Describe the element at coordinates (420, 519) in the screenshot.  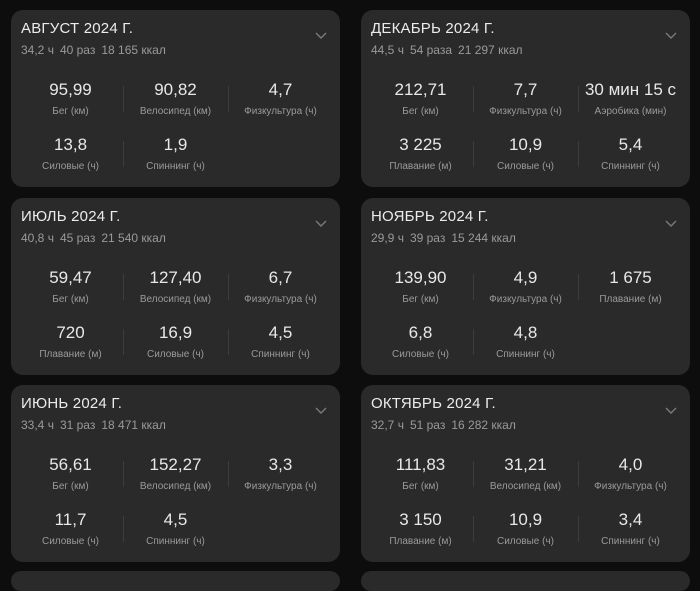
I see `metric-value: 3 150` at that location.